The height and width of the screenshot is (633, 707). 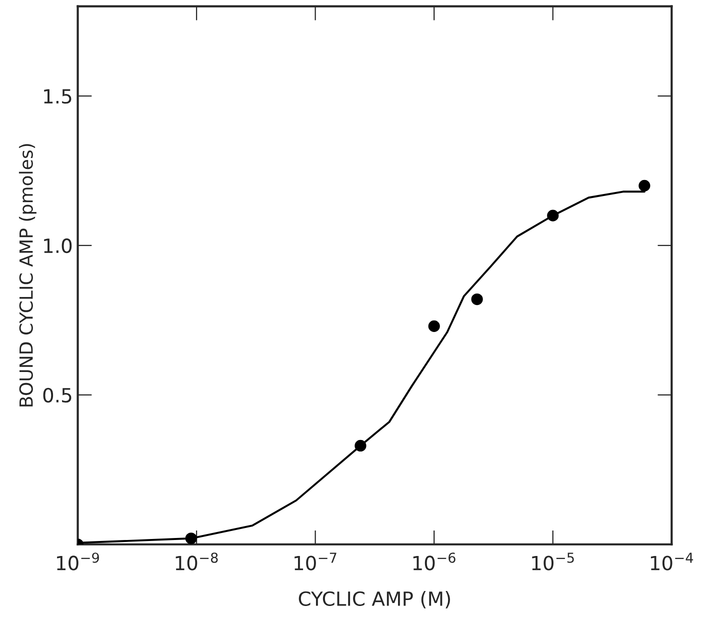 I want to click on y-tick-label: 0.5, so click(x=57, y=395).